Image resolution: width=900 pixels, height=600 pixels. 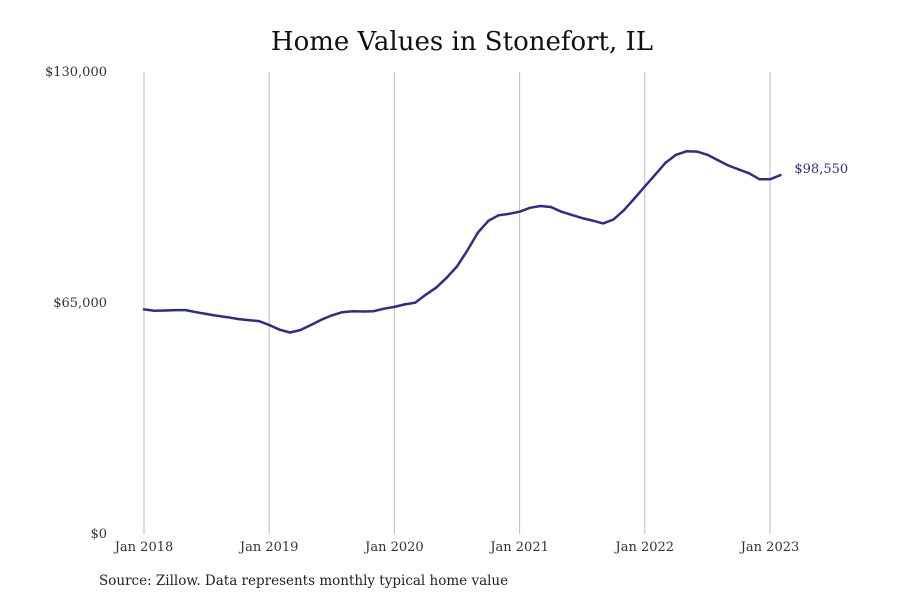 I want to click on x-tick-label: Jan 2023, so click(x=769, y=547).